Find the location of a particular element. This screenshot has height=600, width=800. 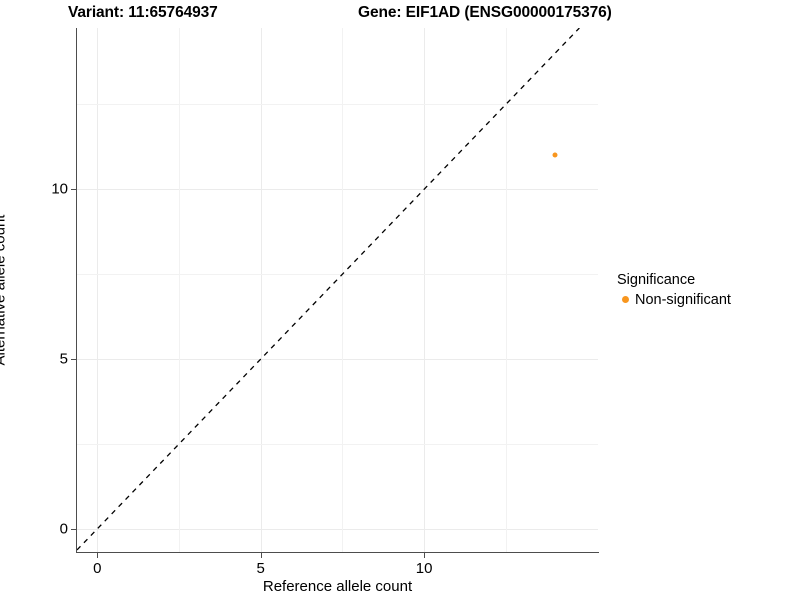

legend-items: Non-significant is located at coordinates (674, 299).